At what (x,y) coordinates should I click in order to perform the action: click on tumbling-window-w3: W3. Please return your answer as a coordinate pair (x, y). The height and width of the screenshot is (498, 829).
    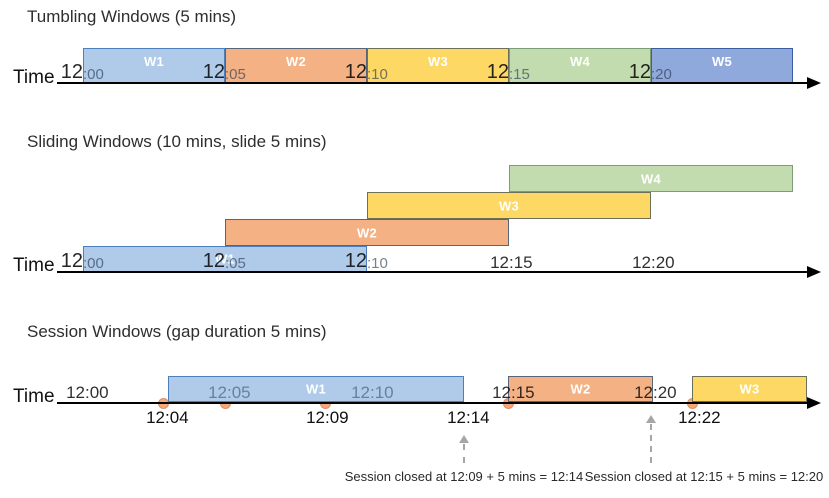
    Looking at the image, I should click on (438, 65).